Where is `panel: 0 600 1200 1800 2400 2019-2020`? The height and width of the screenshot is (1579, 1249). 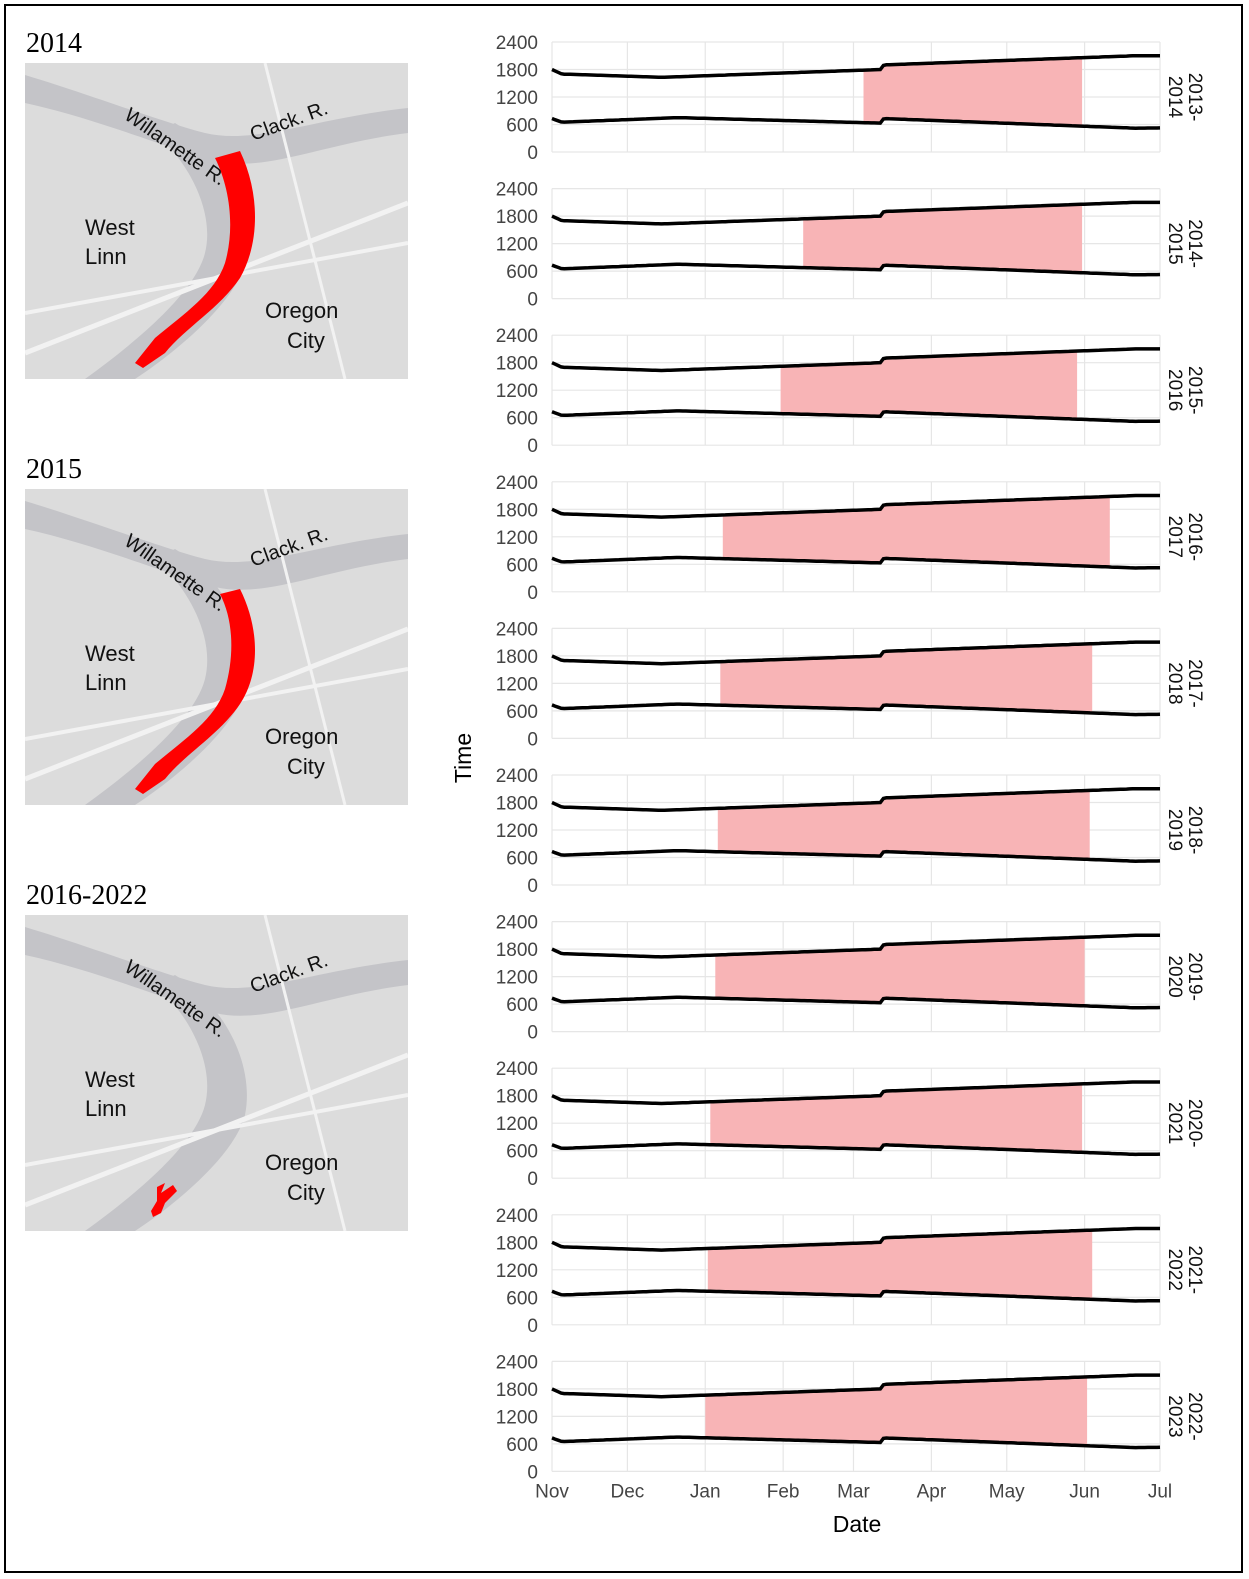
panel: 0 600 1200 1800 2400 2019-2020 is located at coordinates (850, 978).